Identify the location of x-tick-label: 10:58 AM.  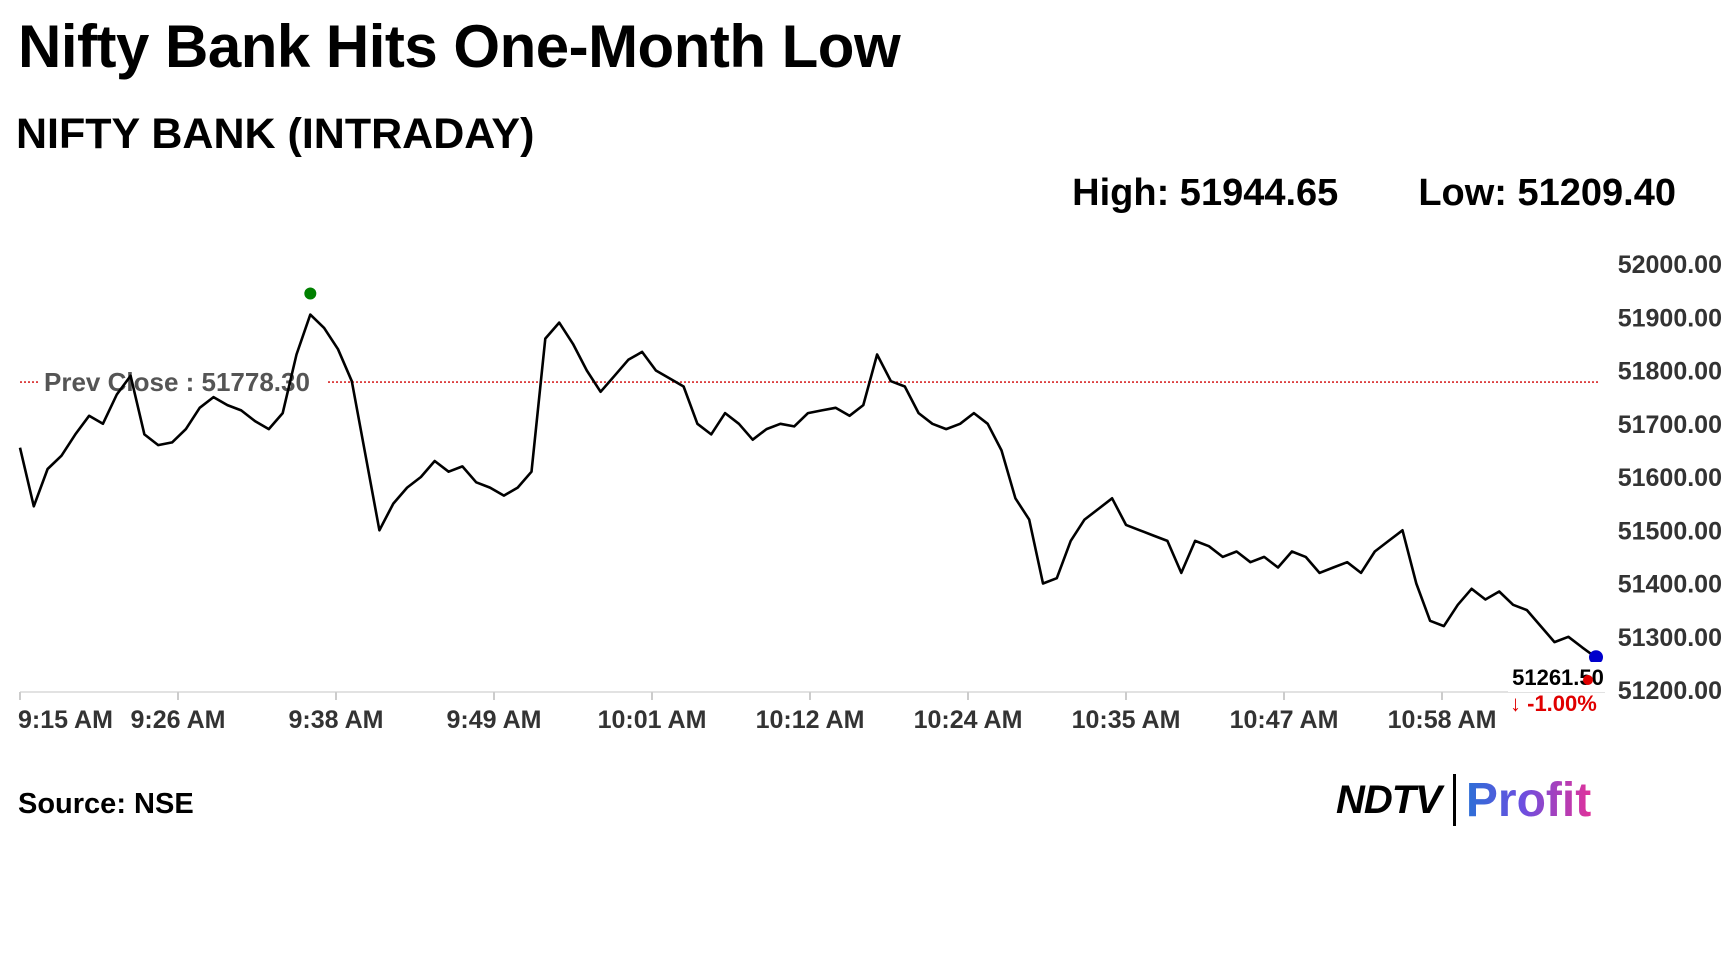
(1442, 720).